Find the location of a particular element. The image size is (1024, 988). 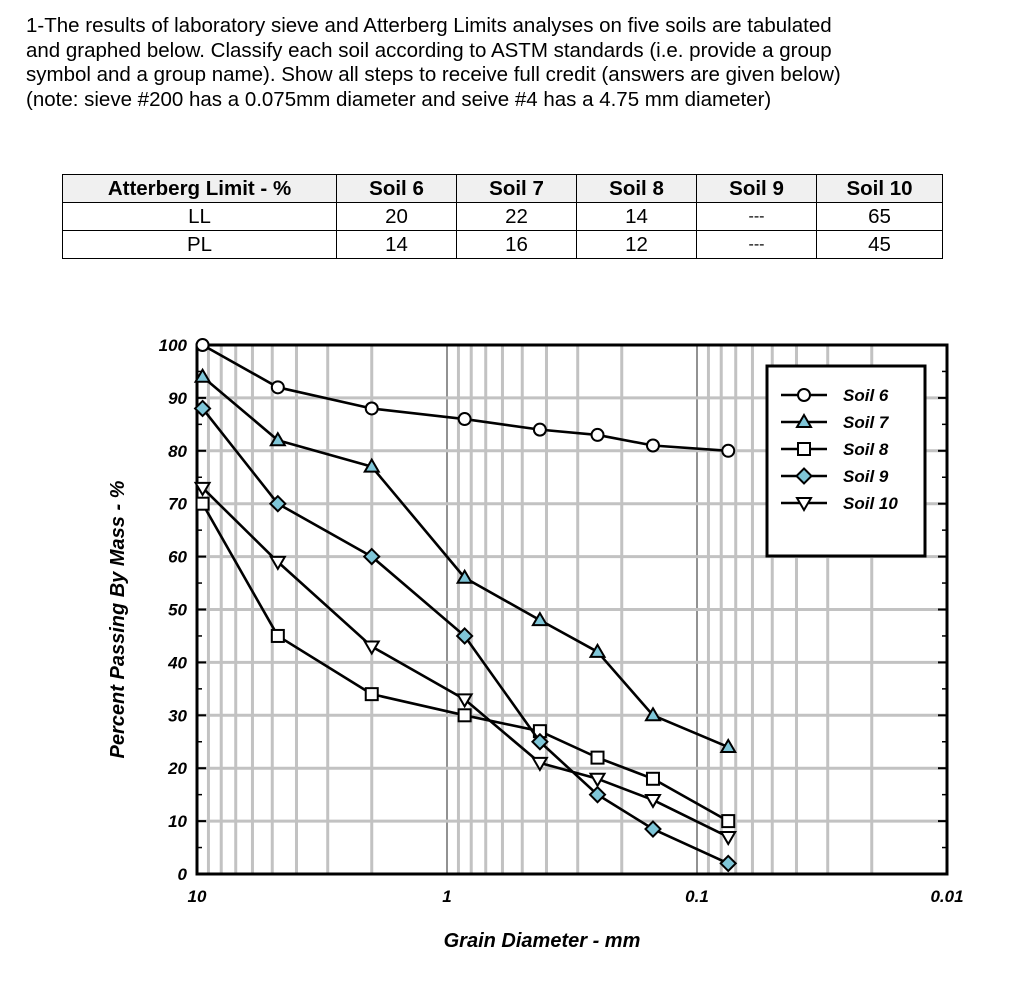

table-cell: 16 is located at coordinates (516, 244).